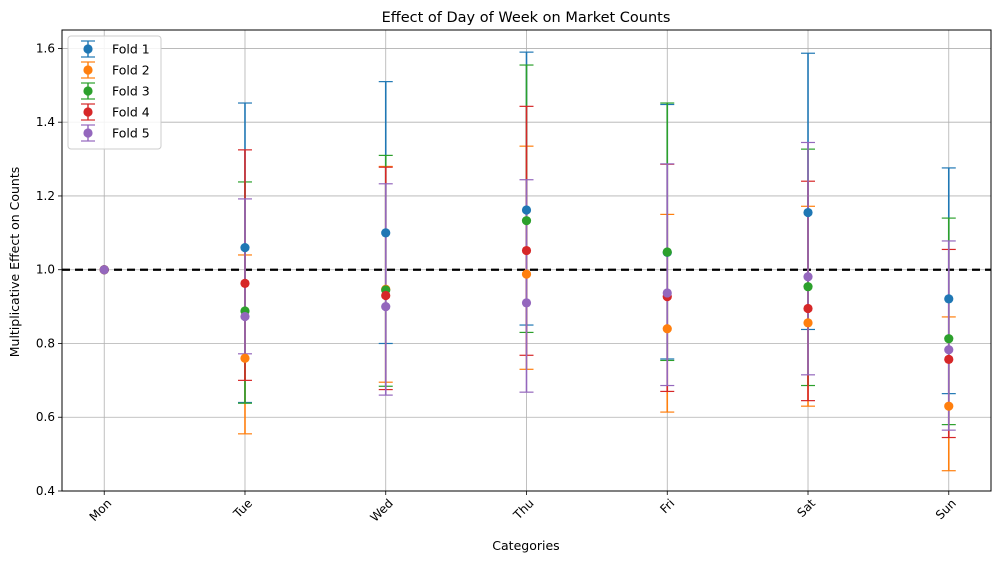 The image size is (1001, 562). What do you see at coordinates (526, 310) in the screenshot?
I see `series-5-markers` at bounding box center [526, 310].